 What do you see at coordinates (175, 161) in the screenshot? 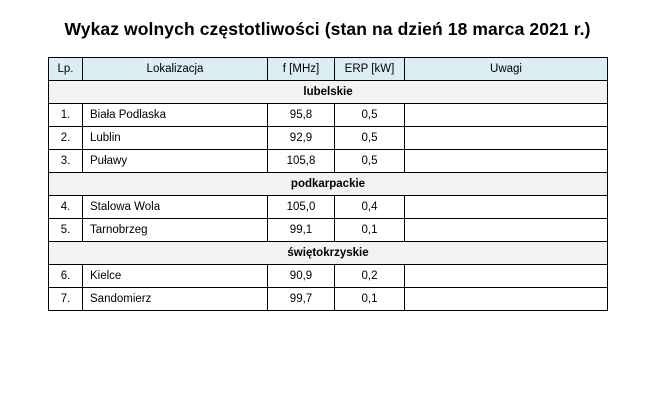
I see `cell-location: Puławy` at bounding box center [175, 161].